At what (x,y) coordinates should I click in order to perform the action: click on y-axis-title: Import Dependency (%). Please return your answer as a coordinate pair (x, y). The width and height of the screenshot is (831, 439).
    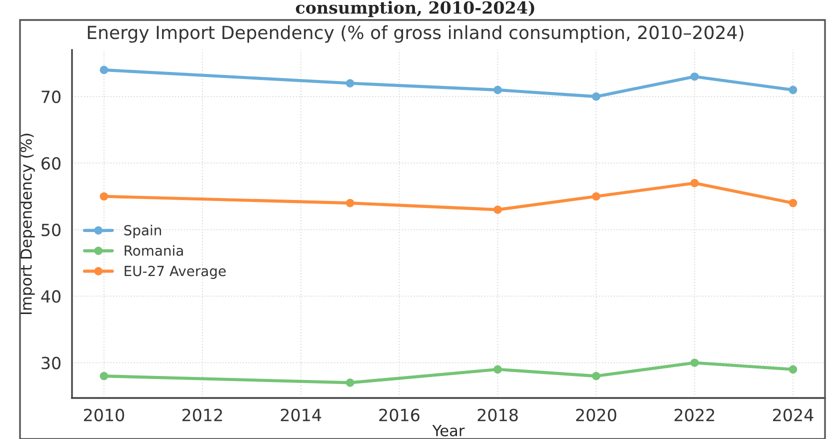
    Looking at the image, I should click on (27, 224).